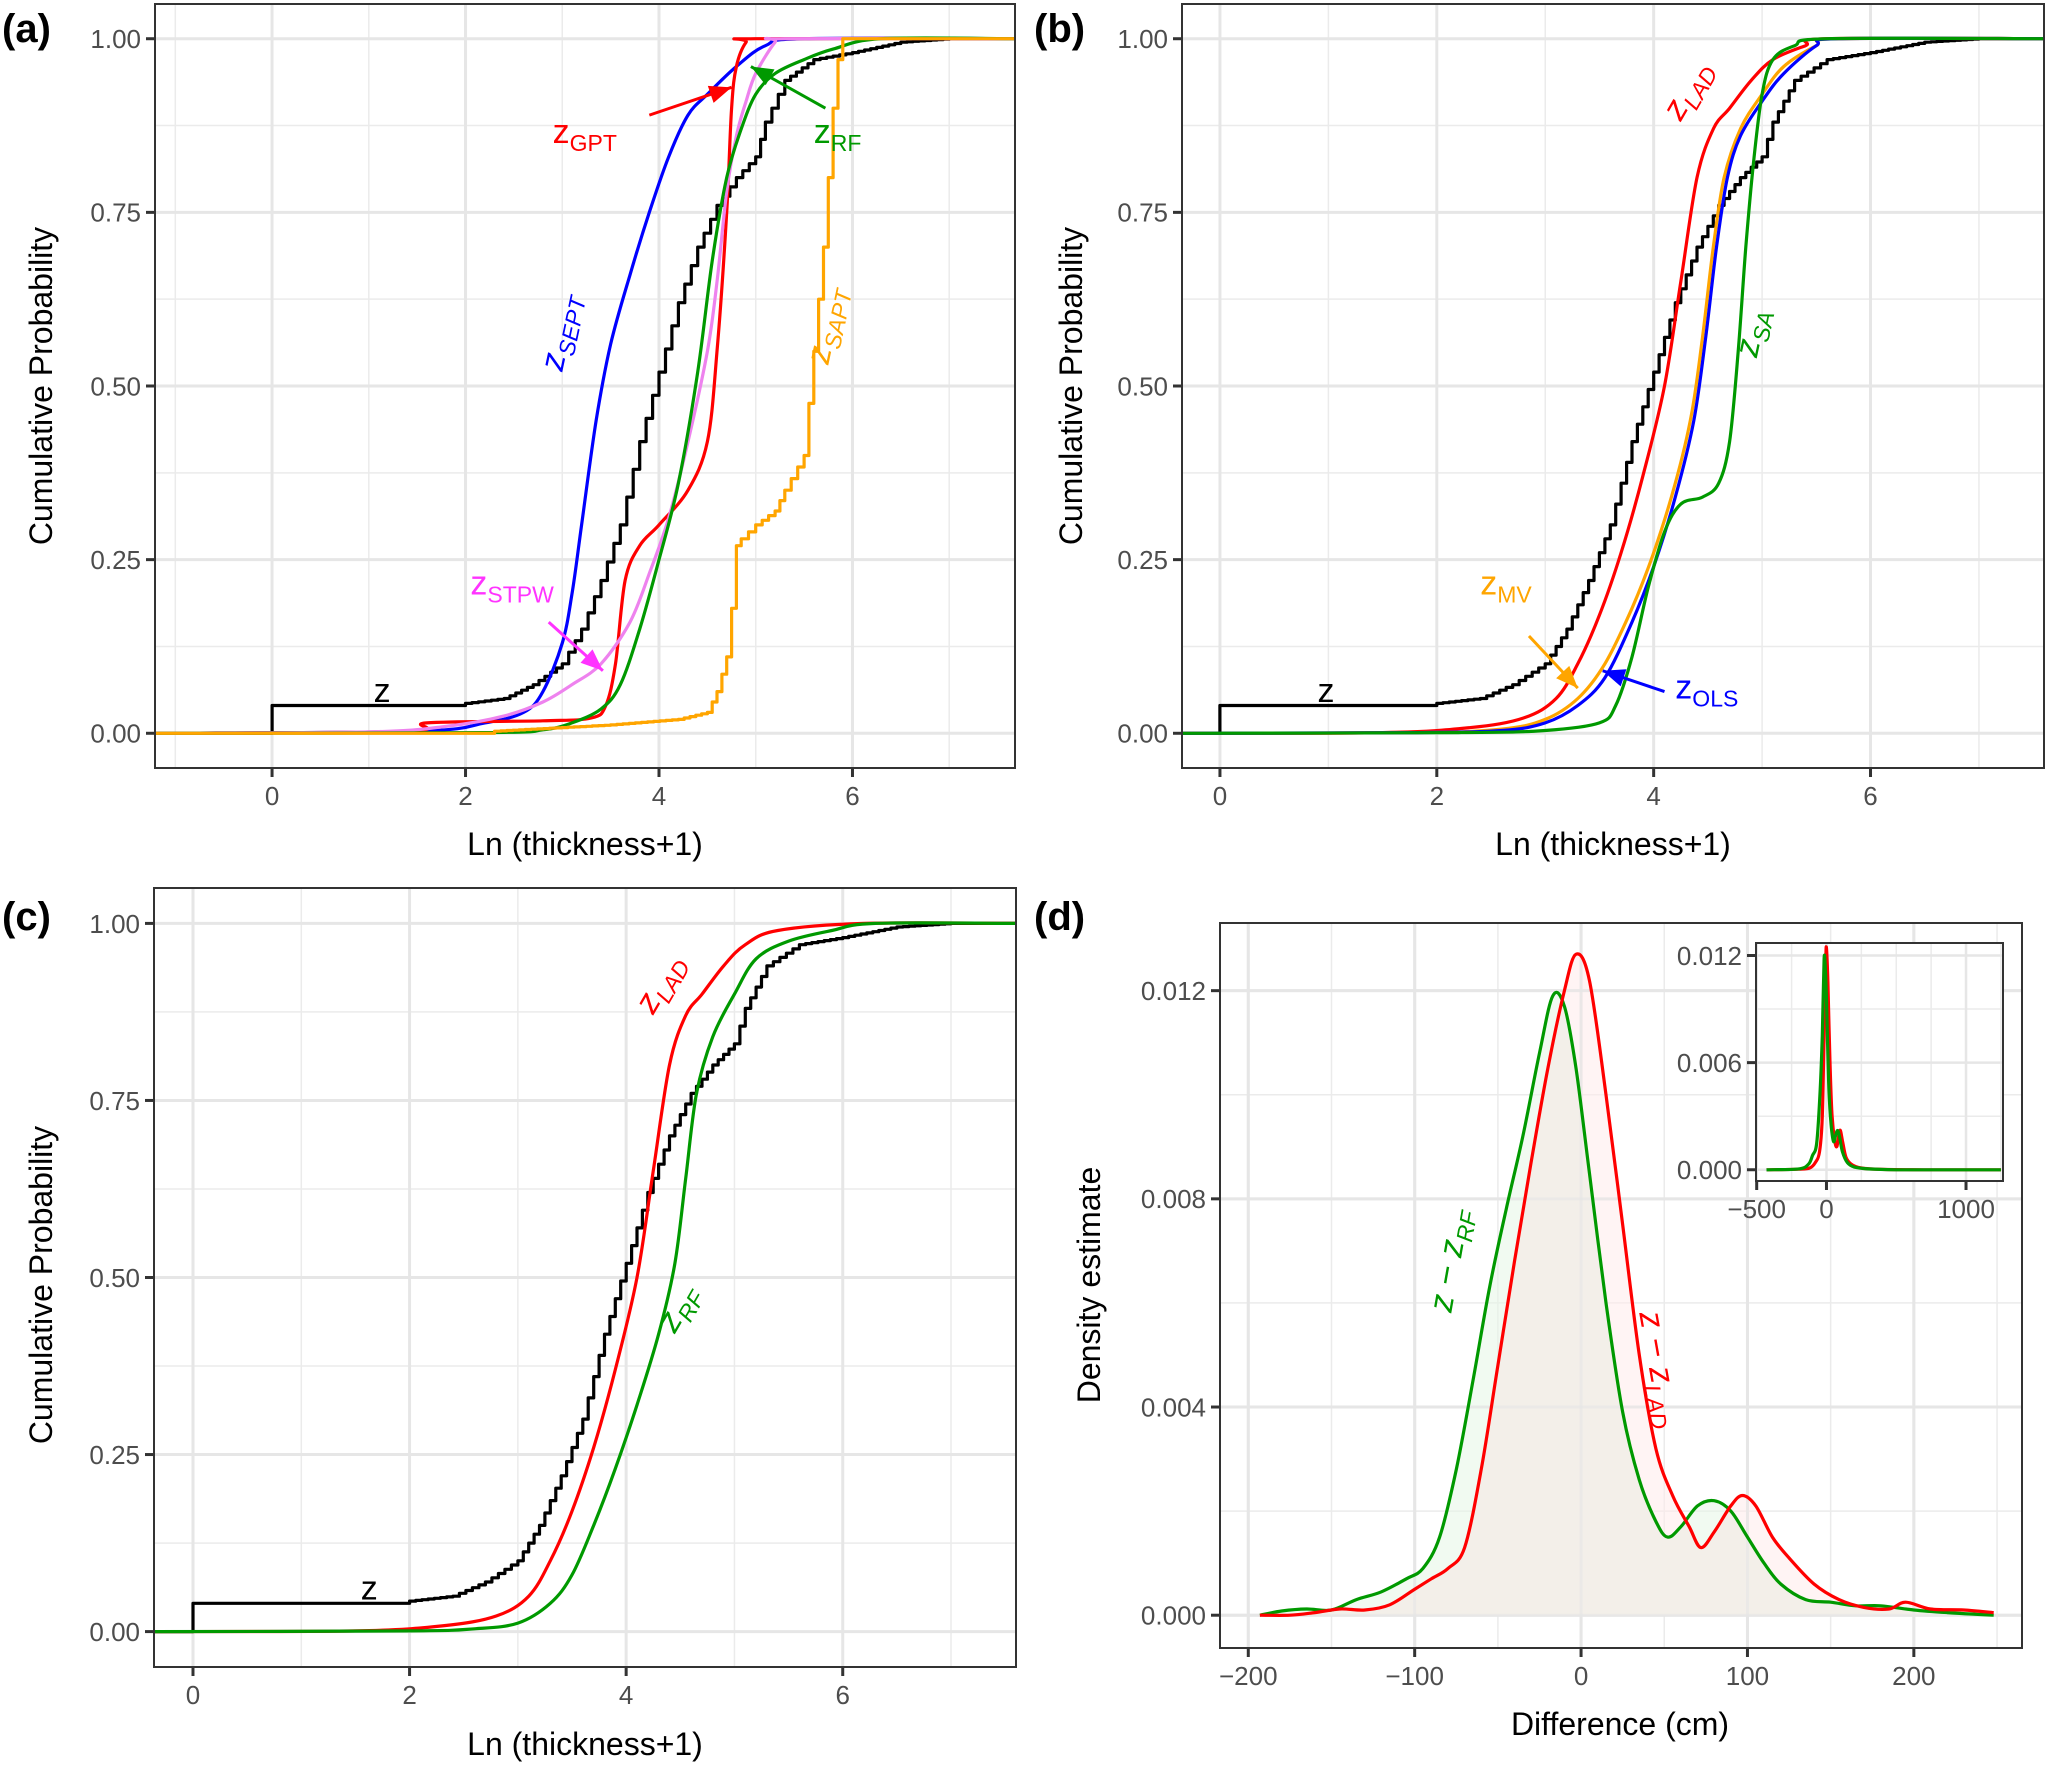  Describe the element at coordinates (1466, 1225) in the screenshot. I see `annotation-subscript: RF` at that location.